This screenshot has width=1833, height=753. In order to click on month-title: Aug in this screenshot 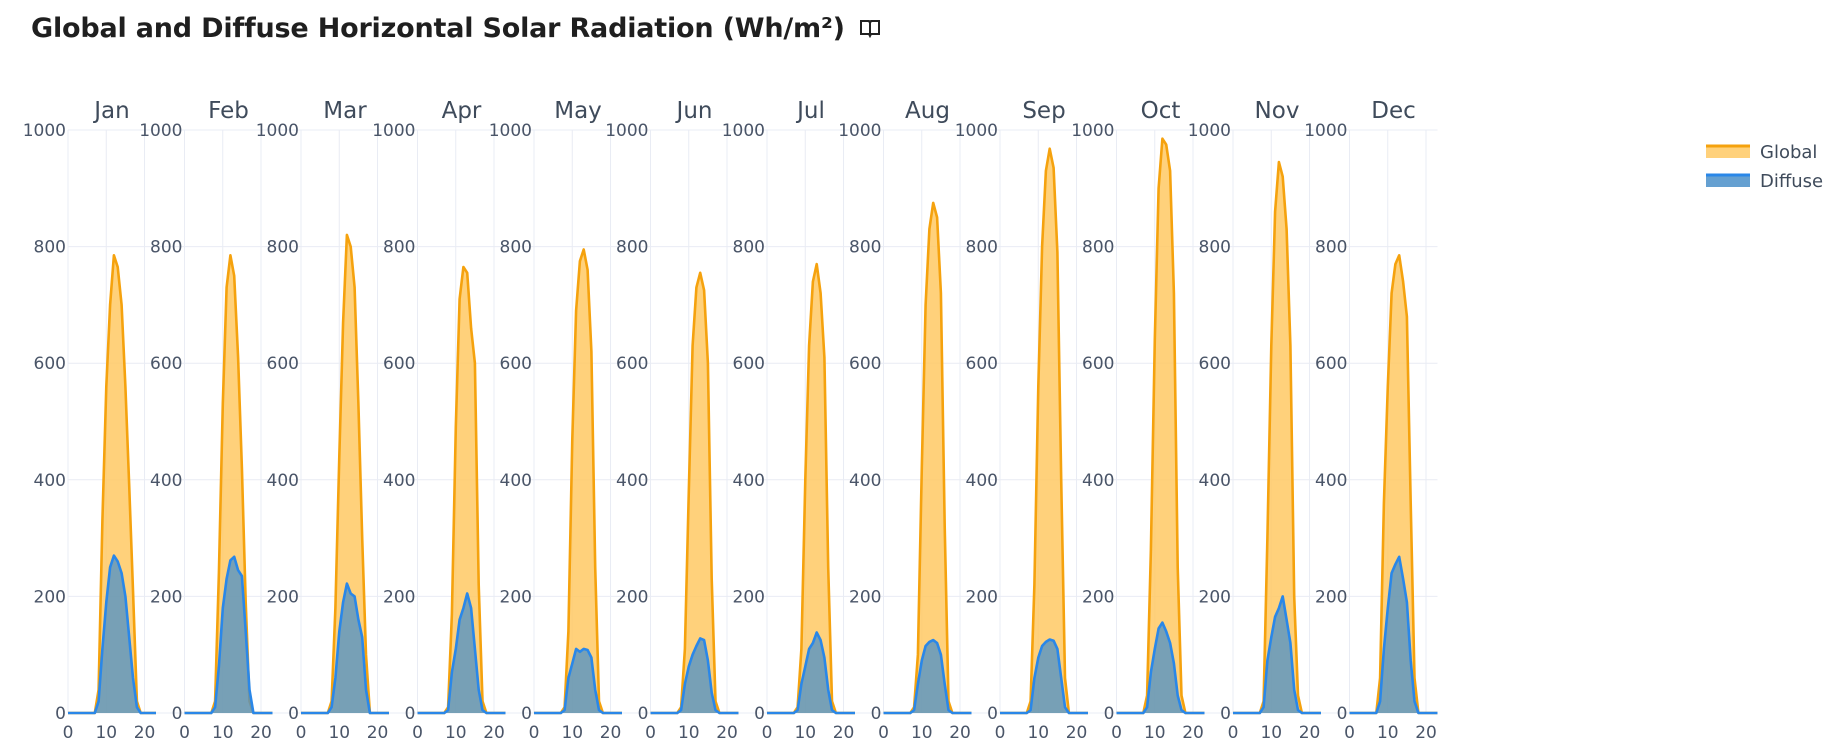, I will do `click(927, 111)`.